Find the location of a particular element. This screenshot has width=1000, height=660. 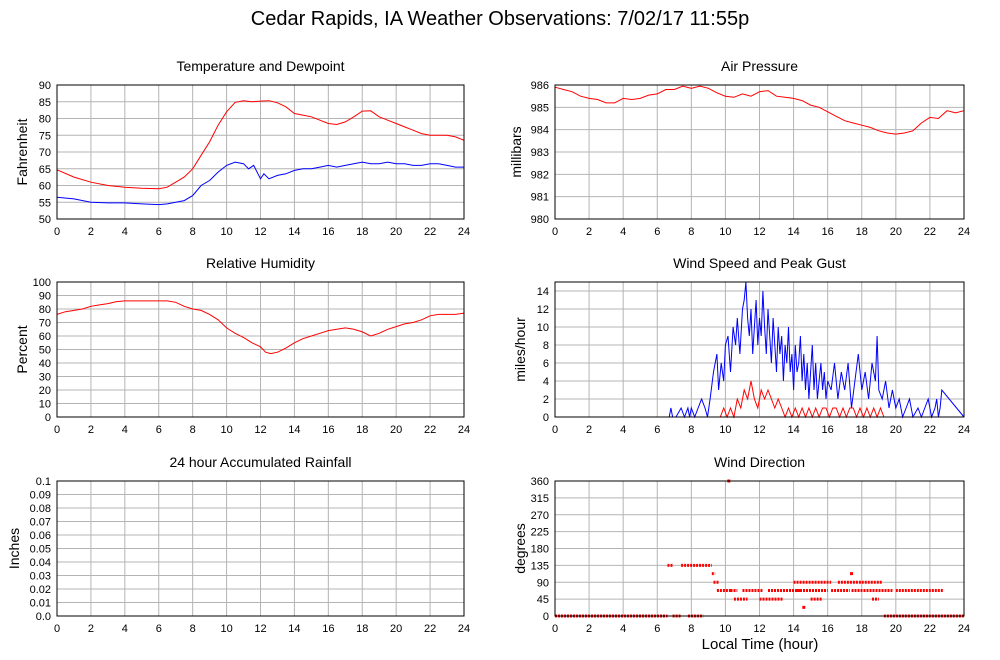

y-tick-label: 985 is located at coordinates (540, 108).